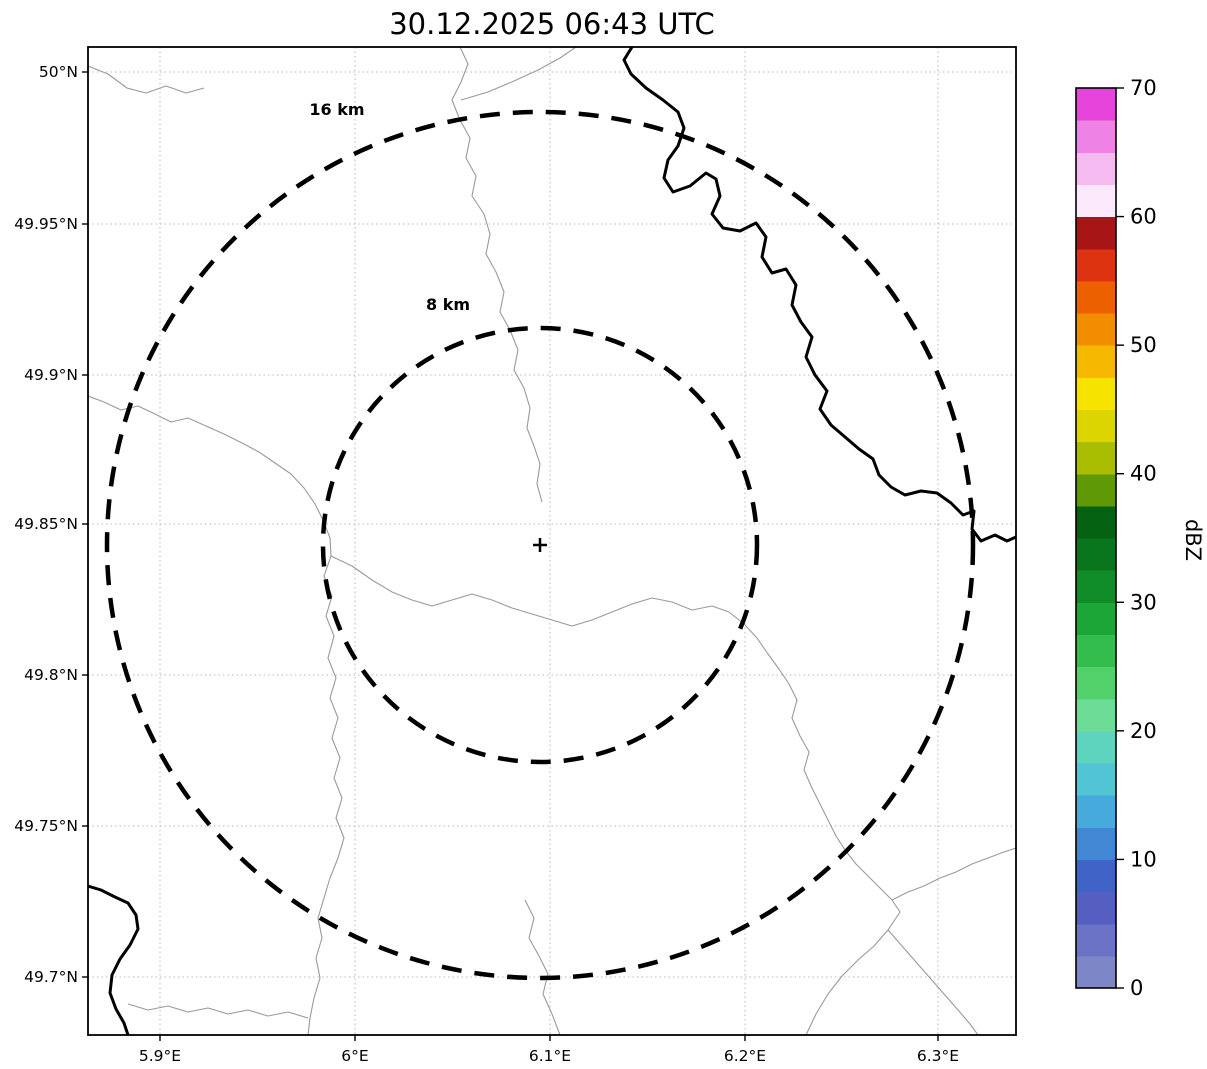 The image size is (1207, 1069). What do you see at coordinates (51, 977) in the screenshot?
I see `lat-tick-label: 49.7°N` at bounding box center [51, 977].